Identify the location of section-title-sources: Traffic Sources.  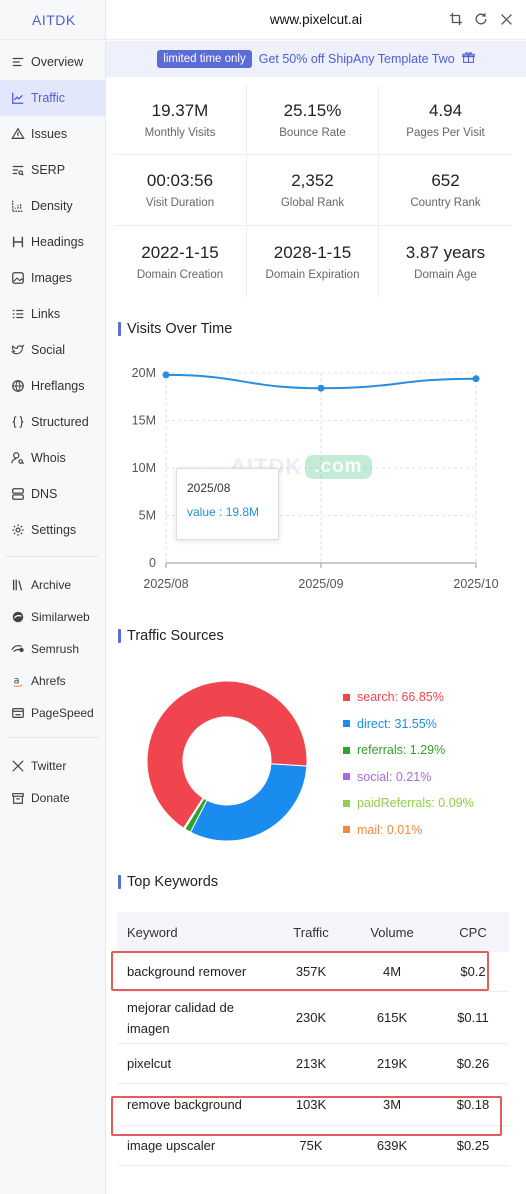
(171, 636).